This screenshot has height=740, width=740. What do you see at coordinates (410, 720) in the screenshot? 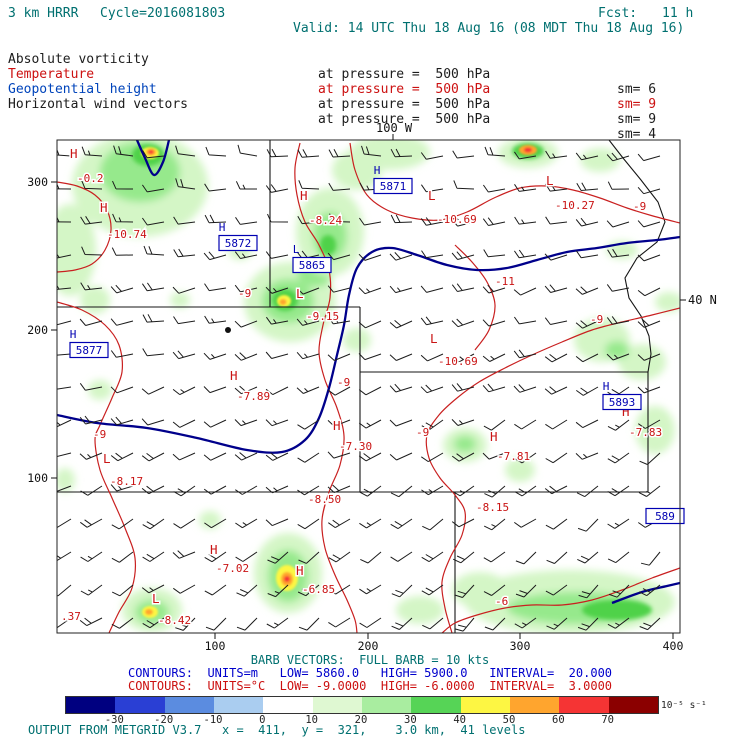
I see `colorbar-tick-label: 30` at bounding box center [410, 720].